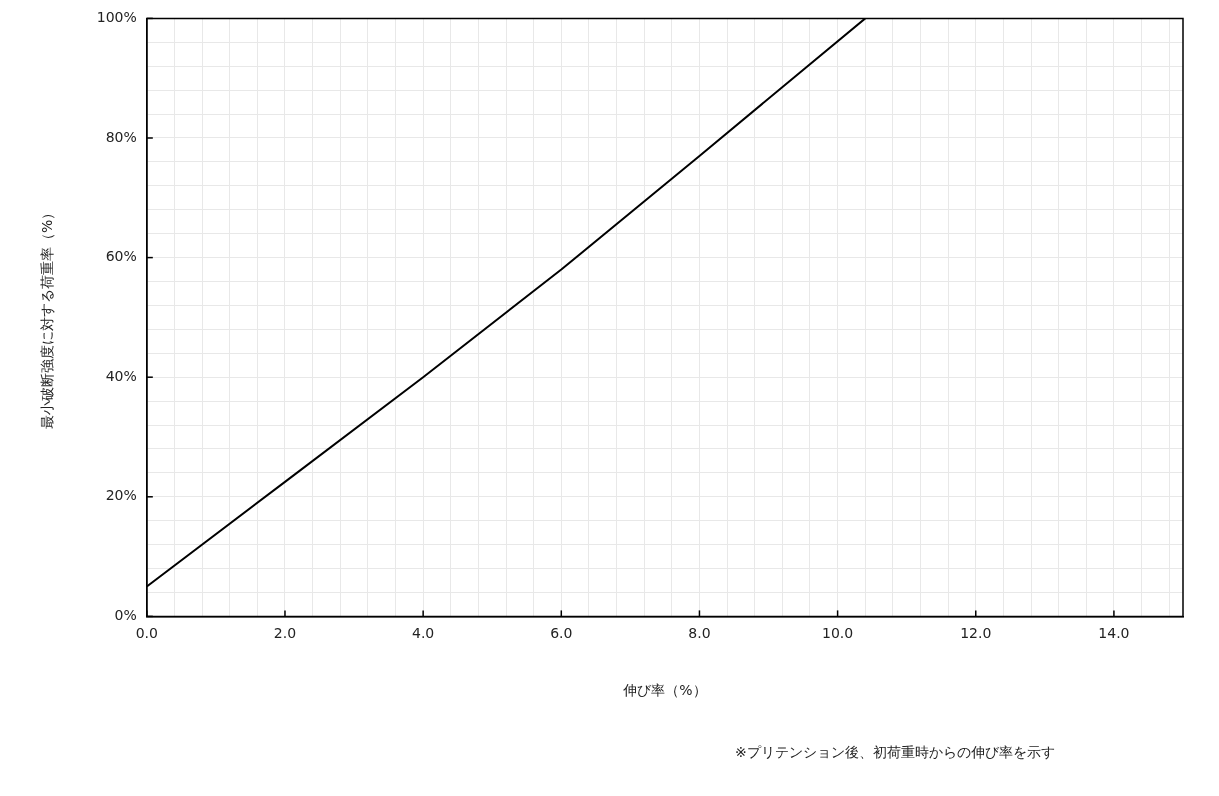 This screenshot has height=796, width=1219. Describe the element at coordinates (125, 615) in the screenshot. I see `y-tick-label: 0%` at that location.